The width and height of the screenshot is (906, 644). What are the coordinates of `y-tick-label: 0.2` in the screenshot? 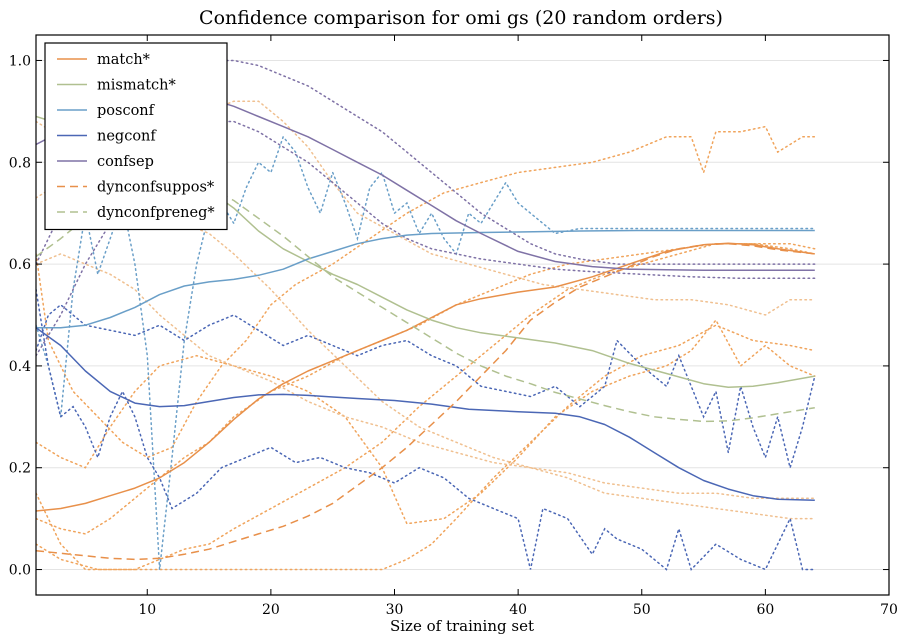 It's located at (20, 469).